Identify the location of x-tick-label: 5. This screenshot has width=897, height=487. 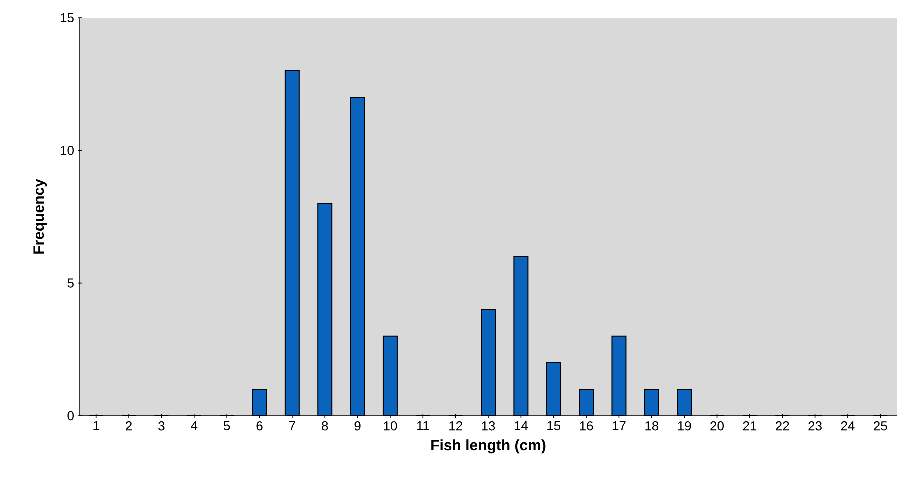
(227, 426).